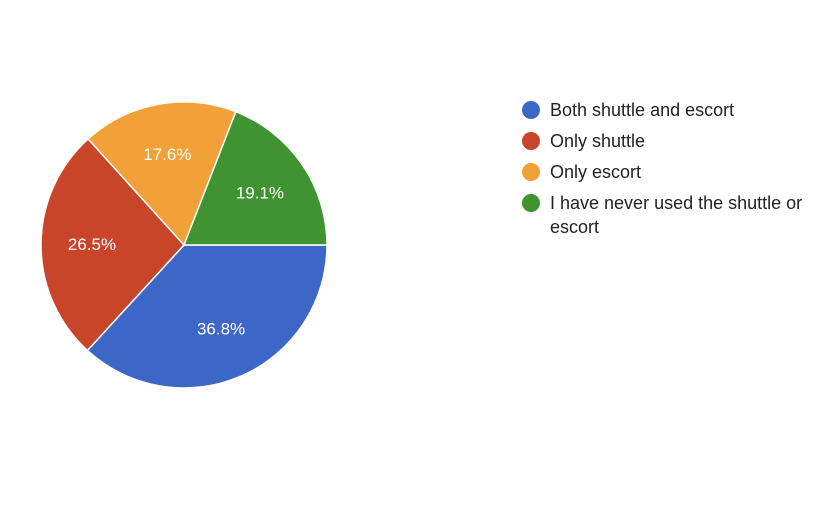  I want to click on legend-label: Only escort, so click(596, 172).